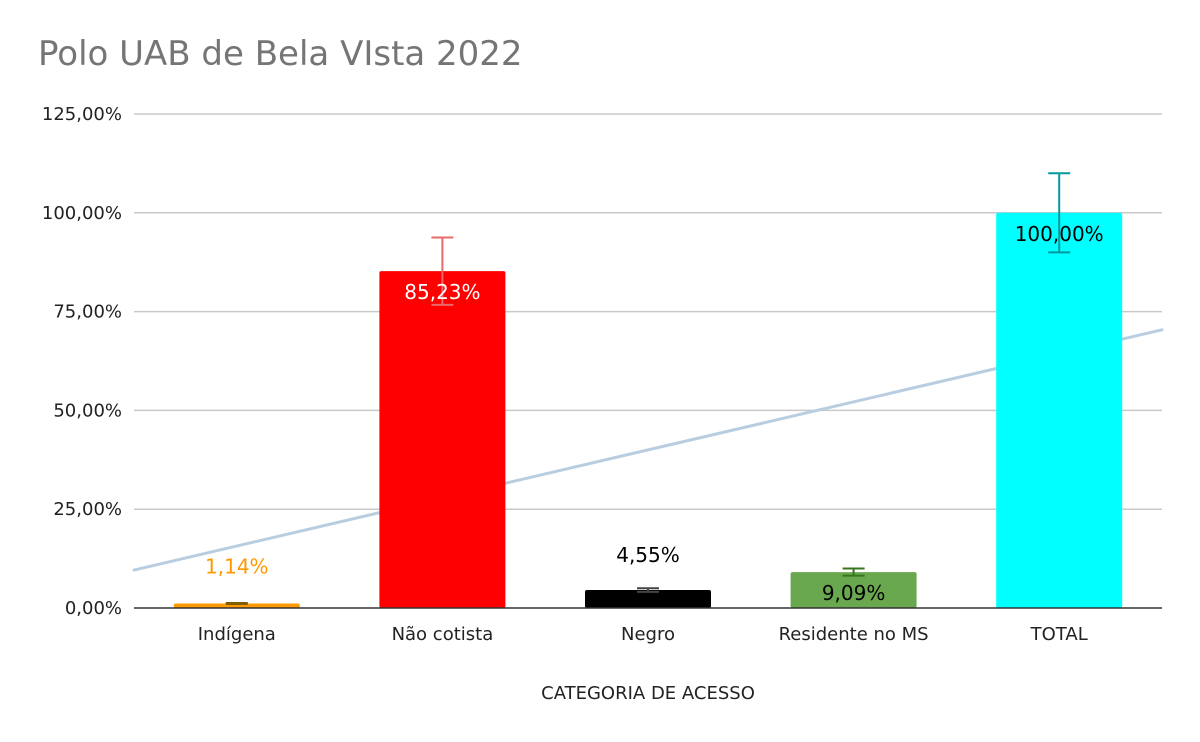 This screenshot has width=1200, height=742. What do you see at coordinates (854, 593) in the screenshot?
I see `data-label: 9,09%` at bounding box center [854, 593].